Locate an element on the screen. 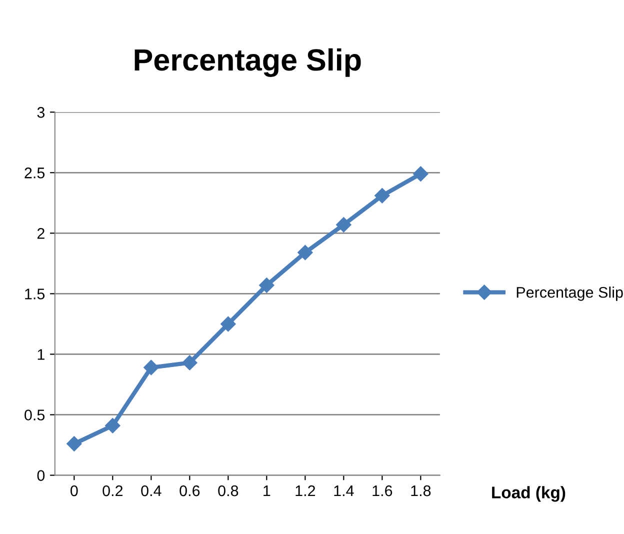 This screenshot has height=534, width=624. x-axis-title: Load (kg) is located at coordinates (529, 494).